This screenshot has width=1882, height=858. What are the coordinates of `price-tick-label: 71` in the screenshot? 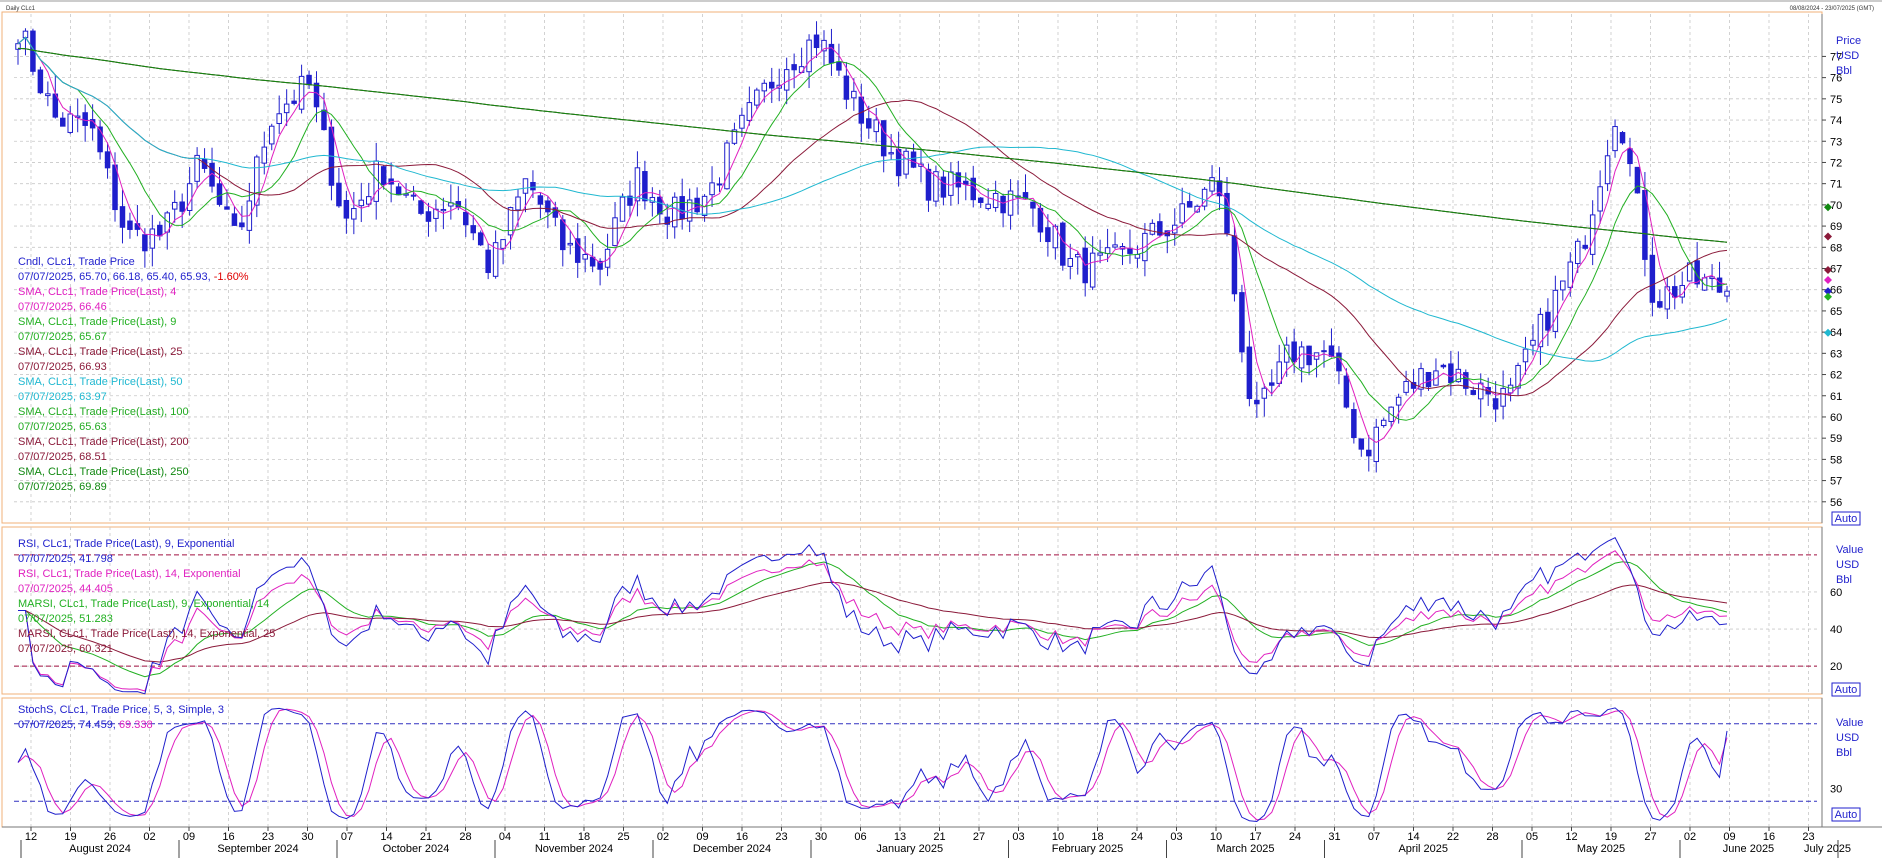 It's located at (1836, 185).